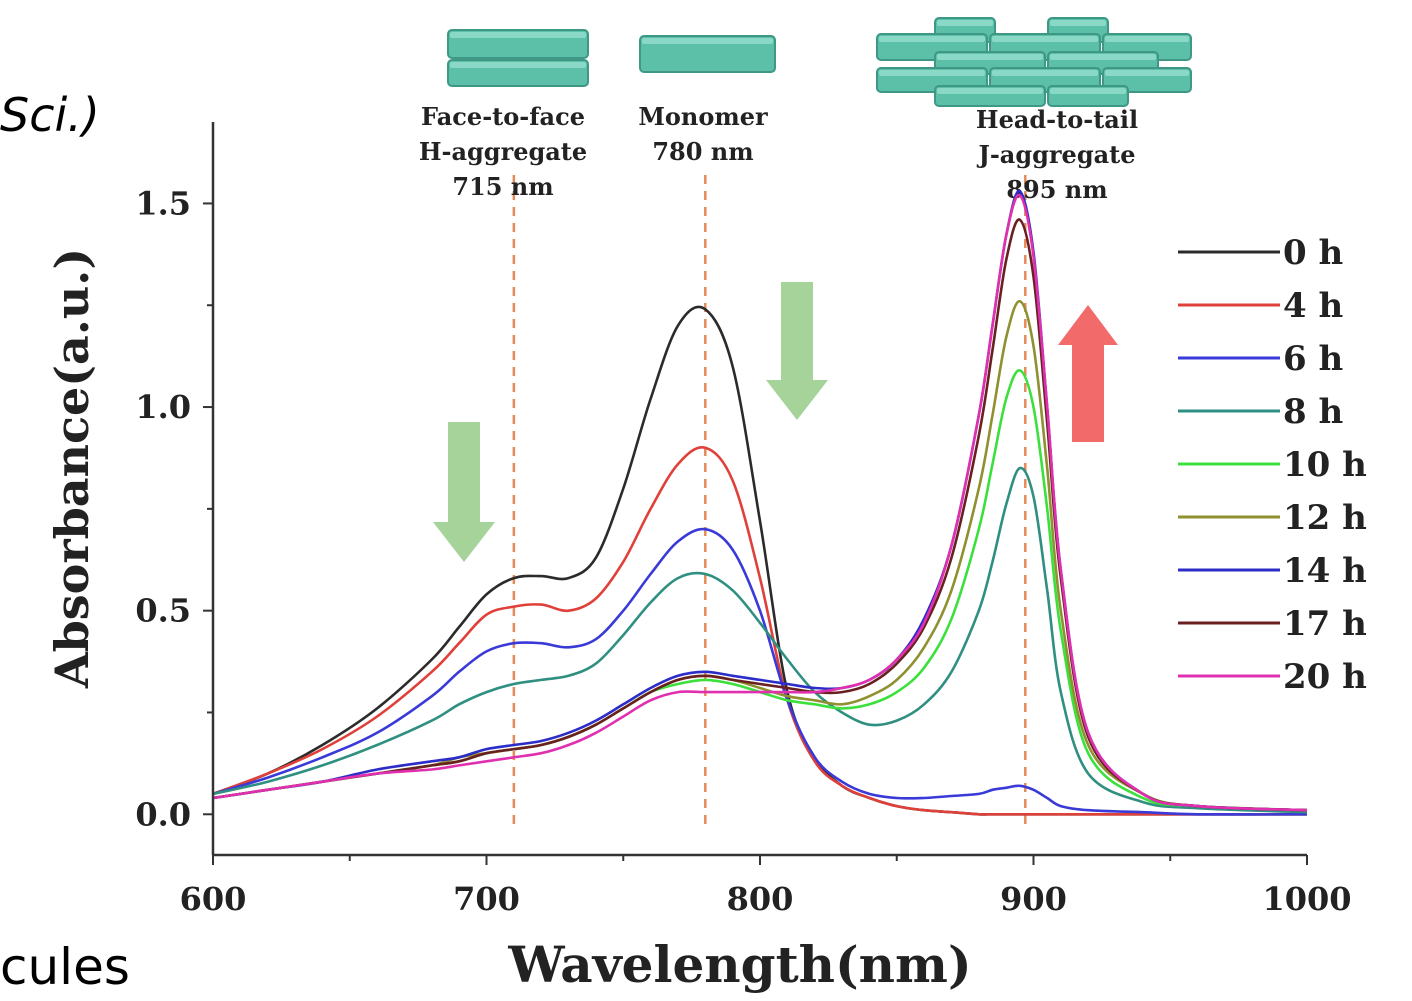 This screenshot has height=1001, width=1412. I want to click on legend: 0 h 4 h 6 h 8 h 10 h 12 h 14 h 17 h 20 h, so click(1272, 465).